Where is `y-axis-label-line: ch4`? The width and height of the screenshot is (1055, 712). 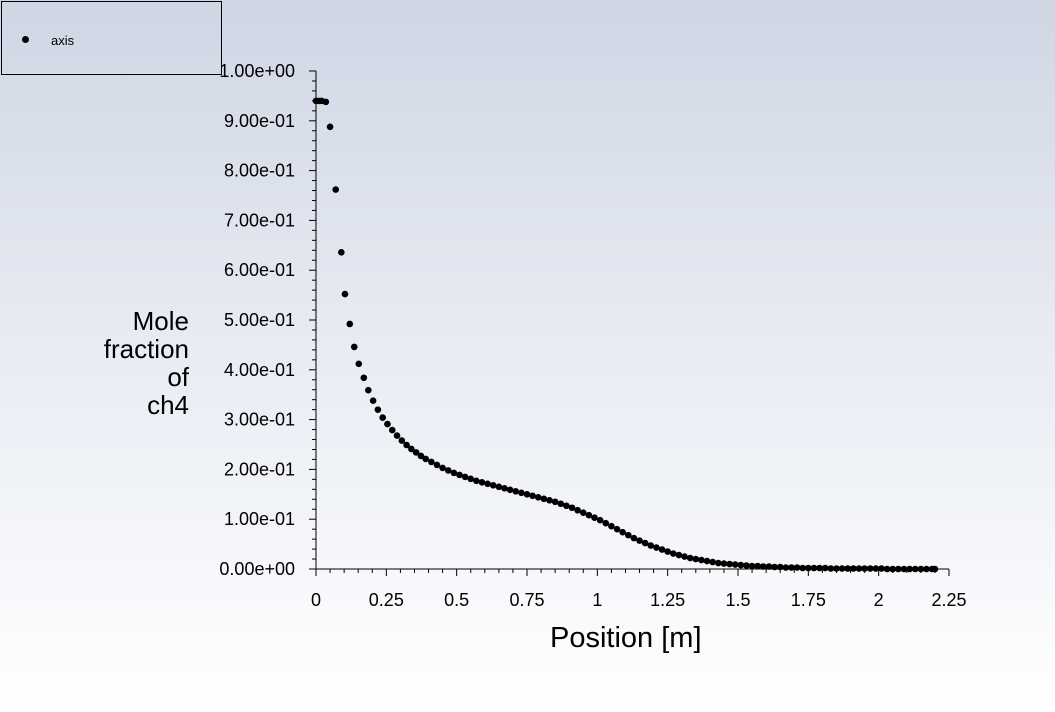 y-axis-label-line: ch4 is located at coordinates (168, 405).